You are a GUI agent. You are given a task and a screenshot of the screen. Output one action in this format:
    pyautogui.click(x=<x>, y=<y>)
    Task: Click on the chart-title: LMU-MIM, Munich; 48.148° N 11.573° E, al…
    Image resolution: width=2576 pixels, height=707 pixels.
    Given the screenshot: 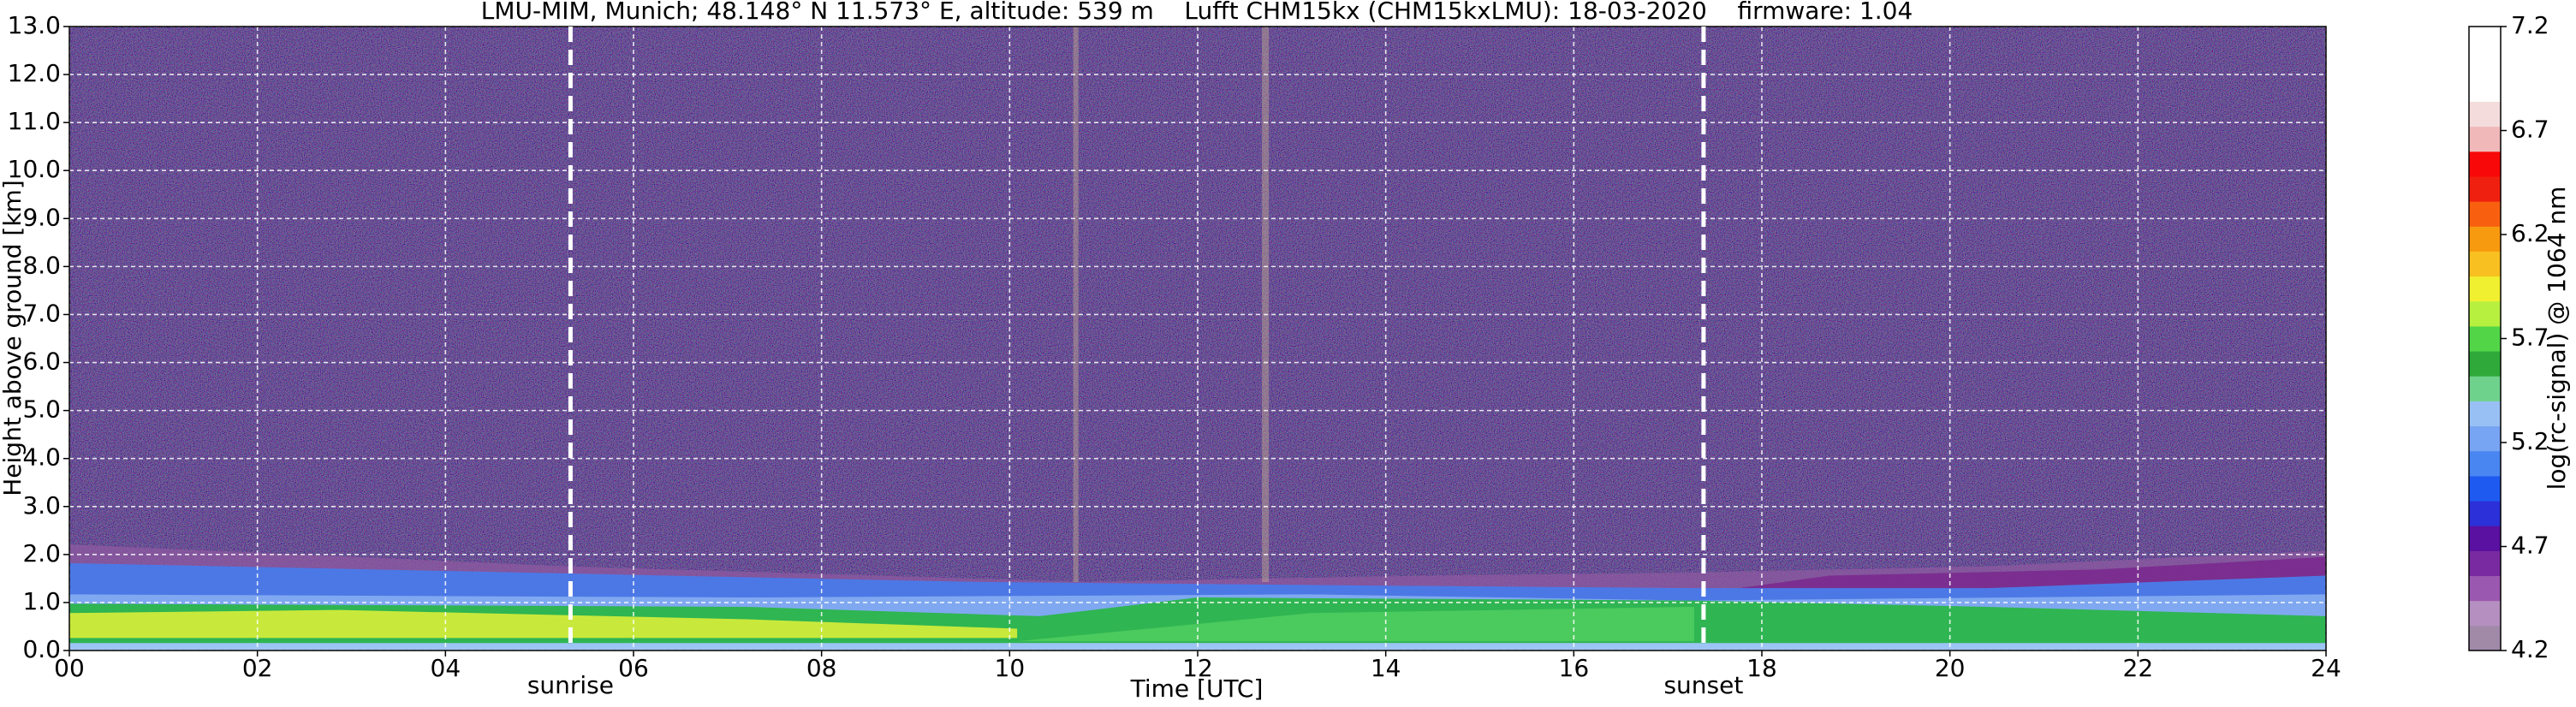 What is the action you would take?
    pyautogui.click(x=1197, y=12)
    